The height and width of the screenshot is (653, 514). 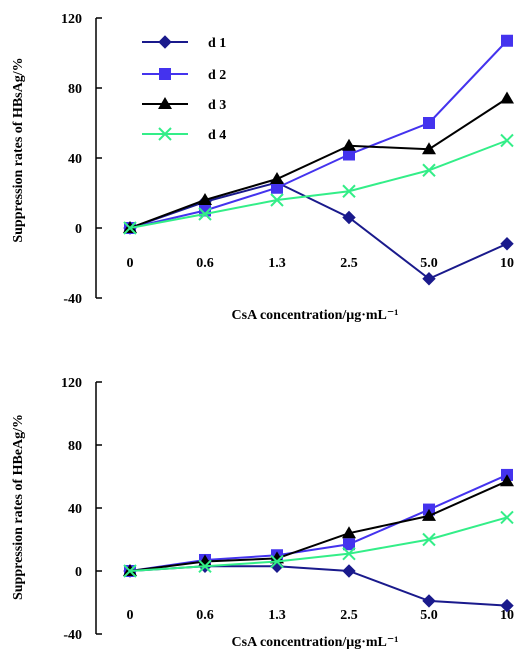 I want to click on legend-label: d 4, so click(x=217, y=135).